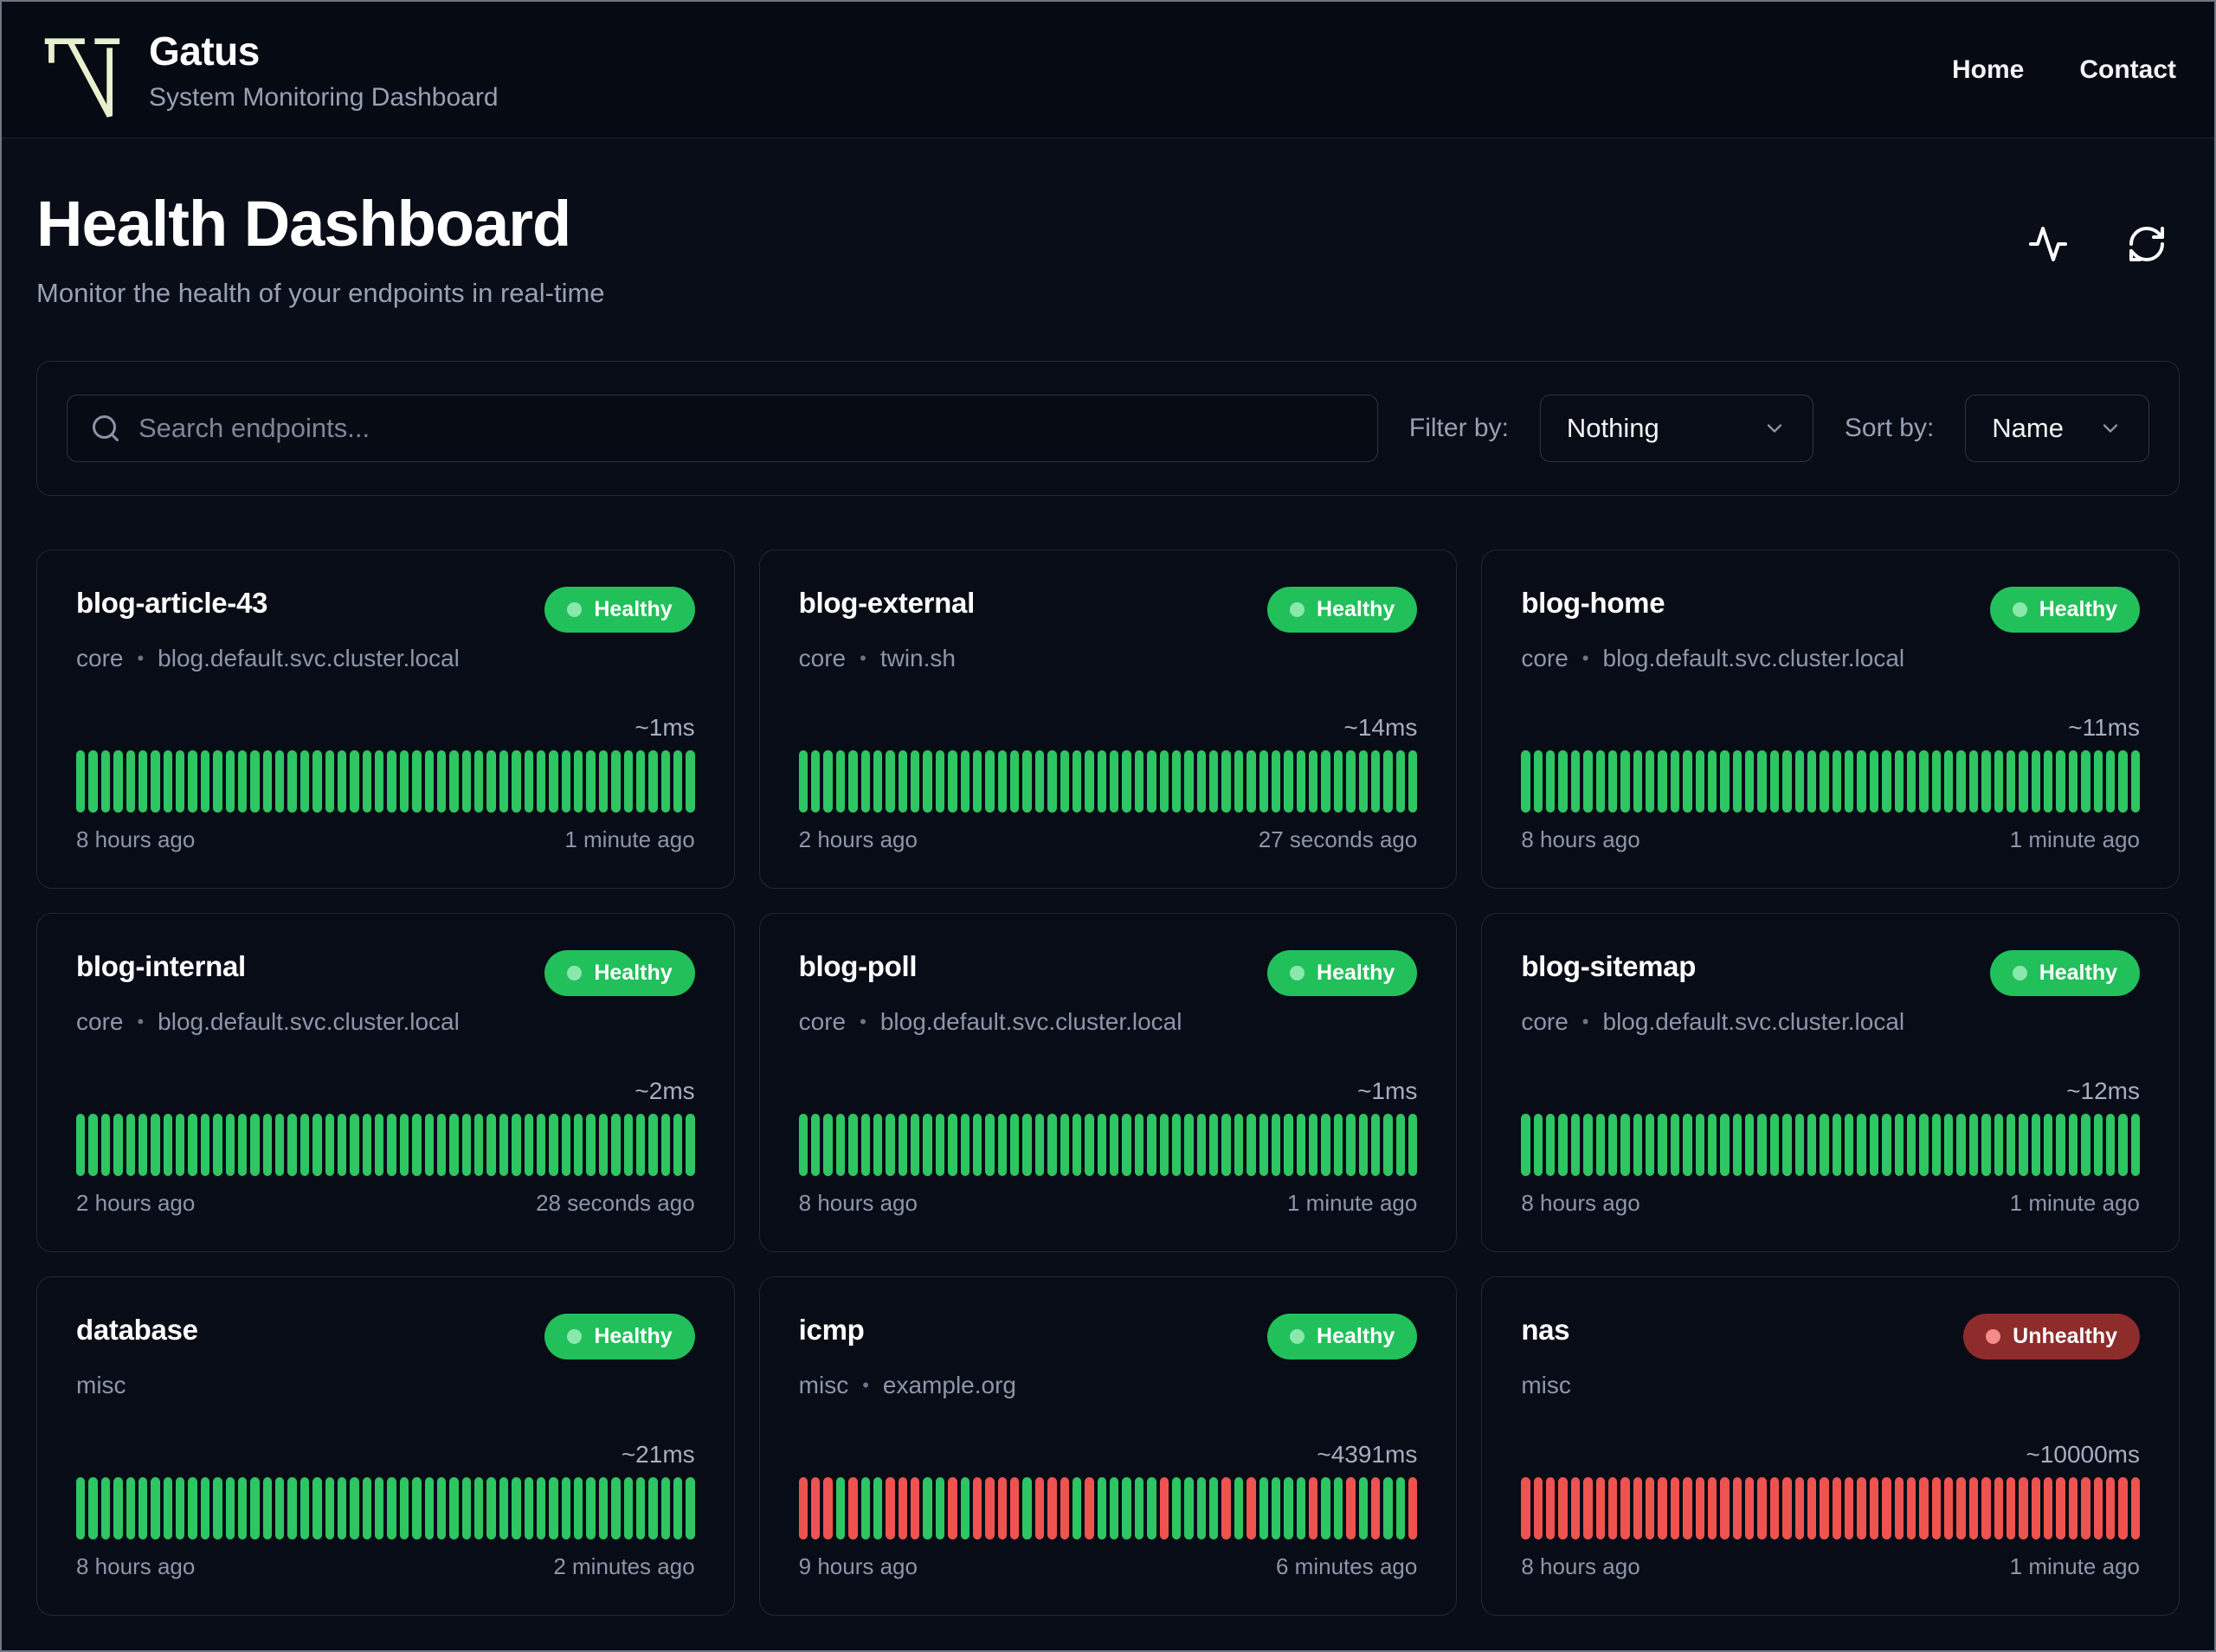 The image size is (2216, 1652). What do you see at coordinates (1458, 428) in the screenshot?
I see `filter-label: Filter by:` at bounding box center [1458, 428].